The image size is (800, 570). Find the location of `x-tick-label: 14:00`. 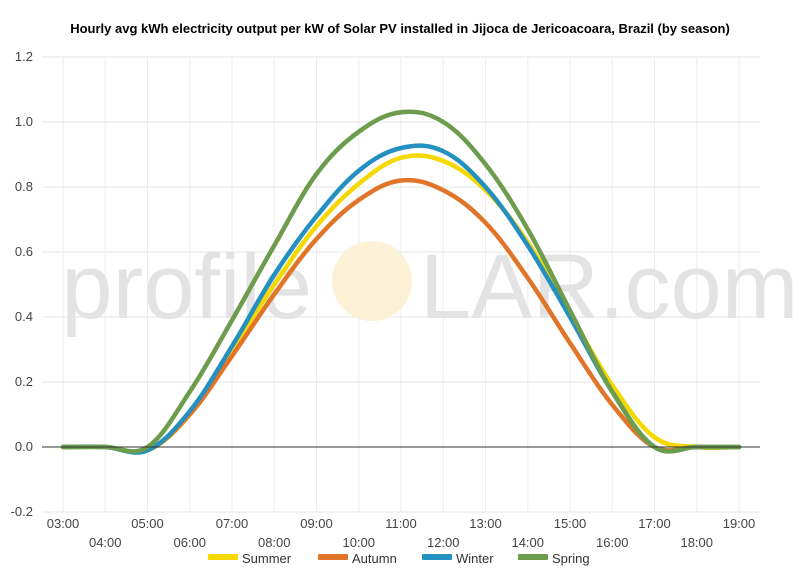

x-tick-label: 14:00 is located at coordinates (527, 542).